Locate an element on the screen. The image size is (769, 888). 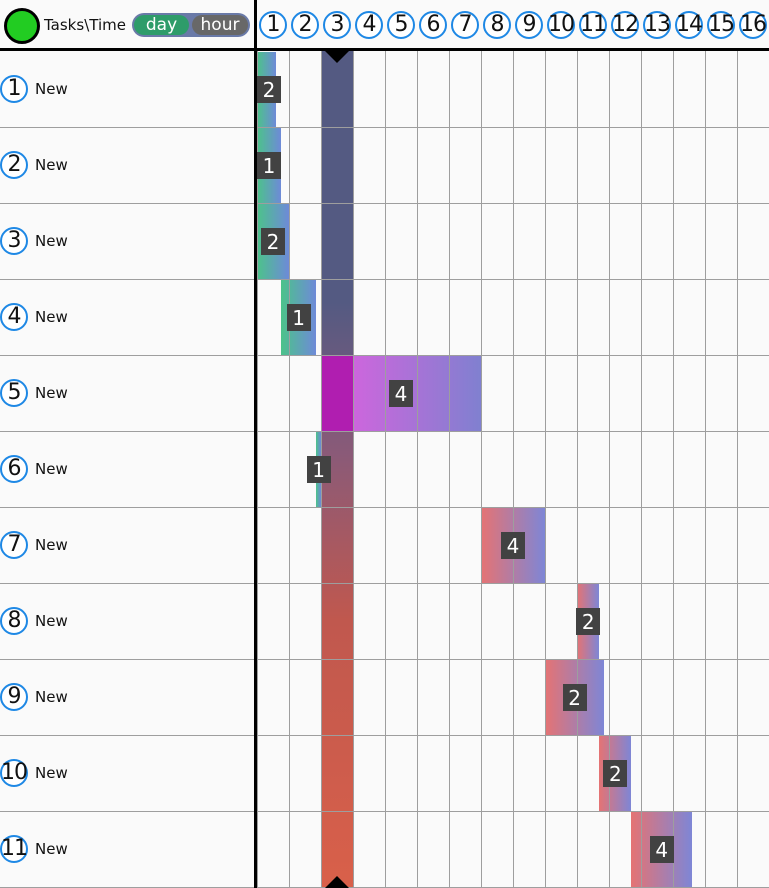
task-number: 9 is located at coordinates (14, 697).